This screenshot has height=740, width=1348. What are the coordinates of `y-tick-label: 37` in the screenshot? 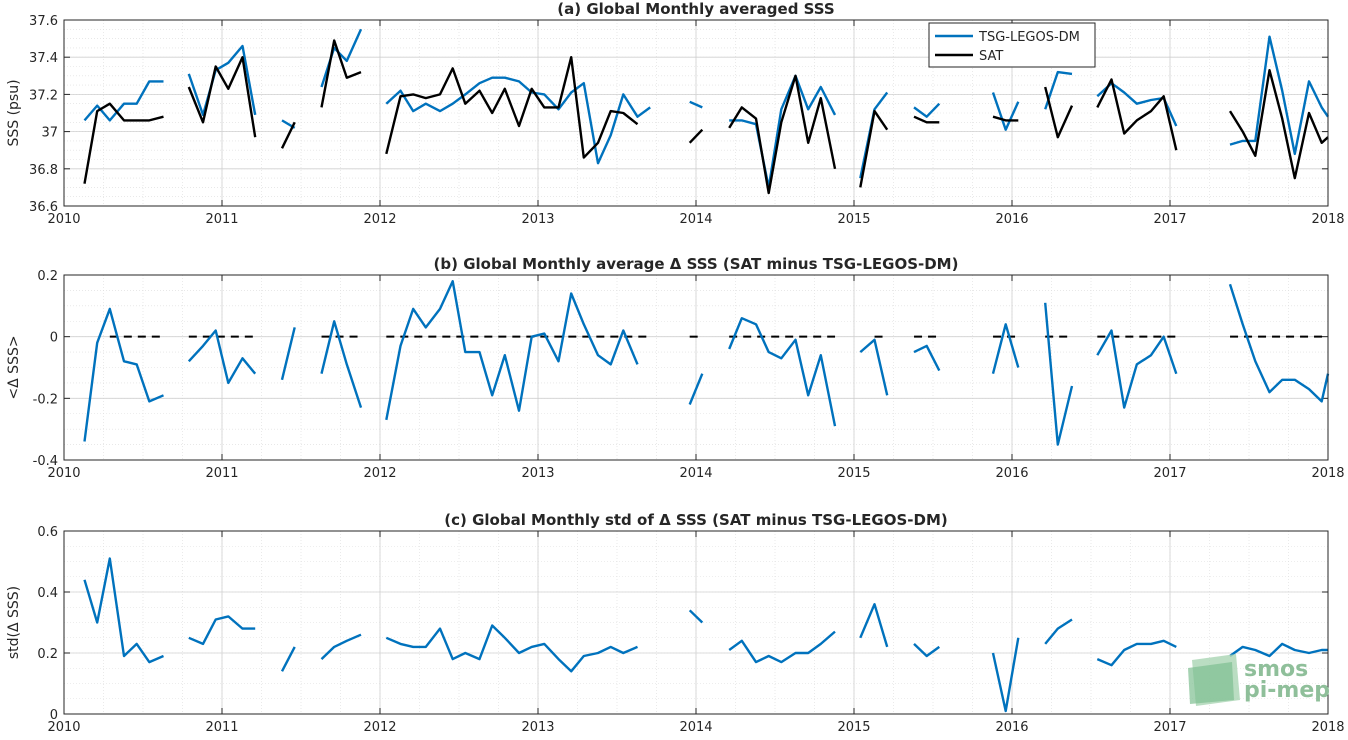 It's located at (49, 133).